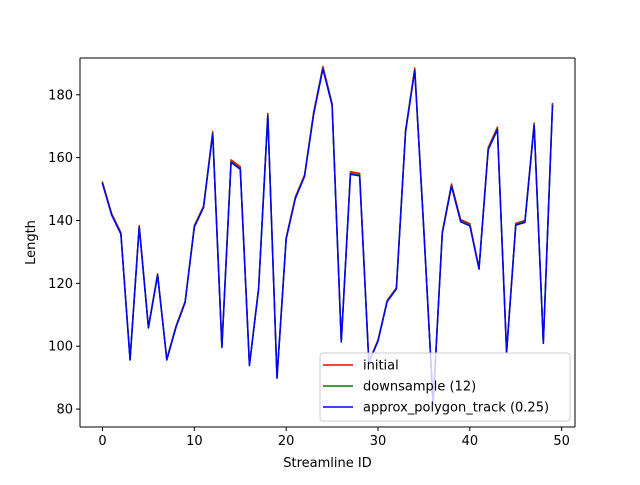 The width and height of the screenshot is (640, 485). Describe the element at coordinates (286, 441) in the screenshot. I see `x-tick-label: 20` at that location.